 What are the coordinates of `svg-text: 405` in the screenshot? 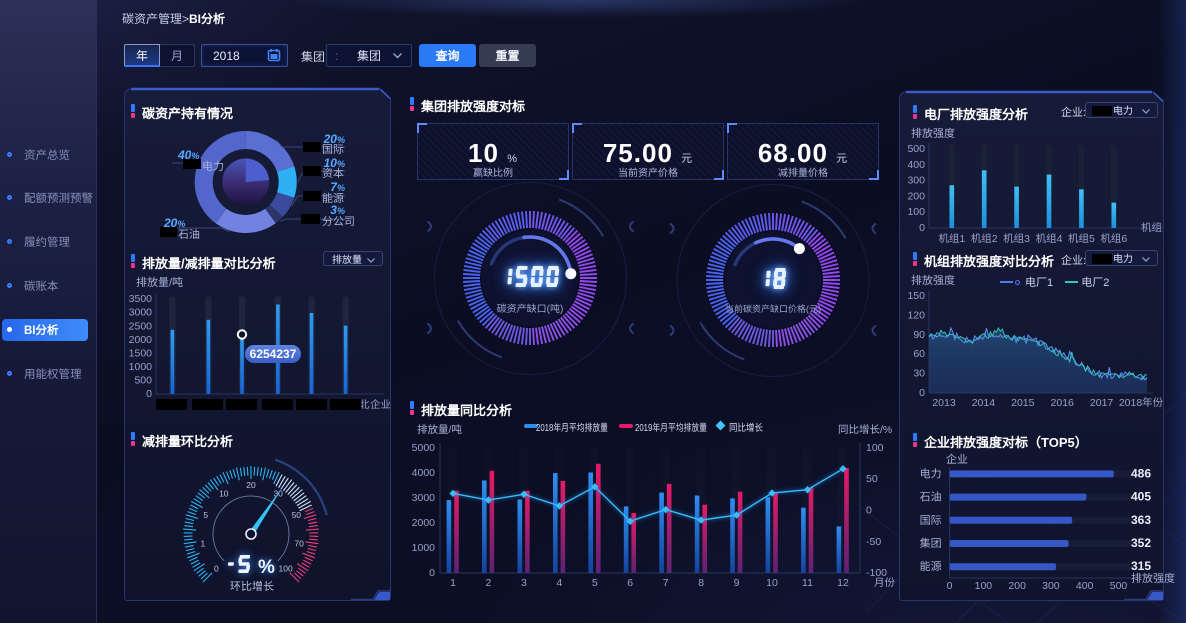 It's located at (1141, 496).